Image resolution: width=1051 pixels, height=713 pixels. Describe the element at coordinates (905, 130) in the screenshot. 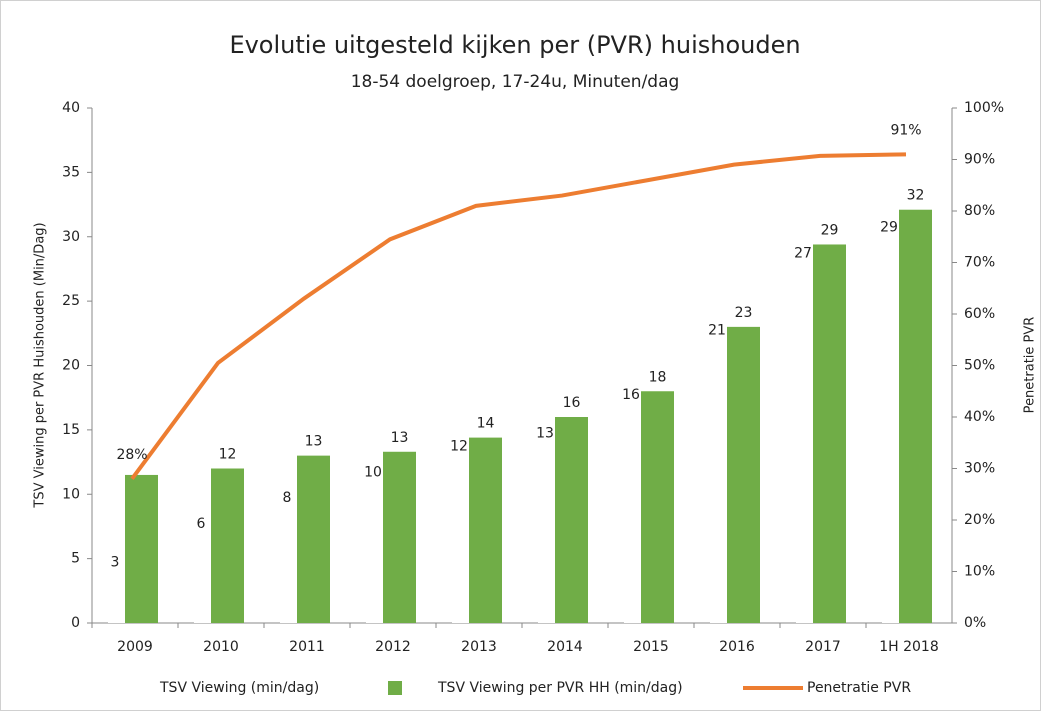

I see `data-label: 91%` at that location.